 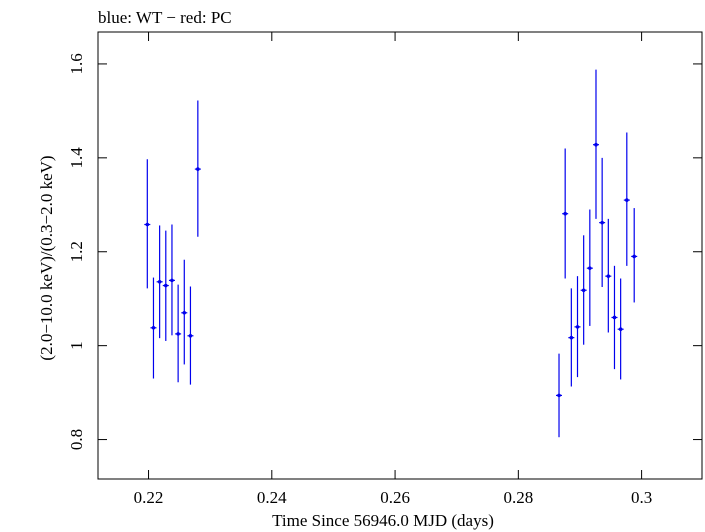 What do you see at coordinates (76, 345) in the screenshot?
I see `y-tick-label: 1` at bounding box center [76, 345].